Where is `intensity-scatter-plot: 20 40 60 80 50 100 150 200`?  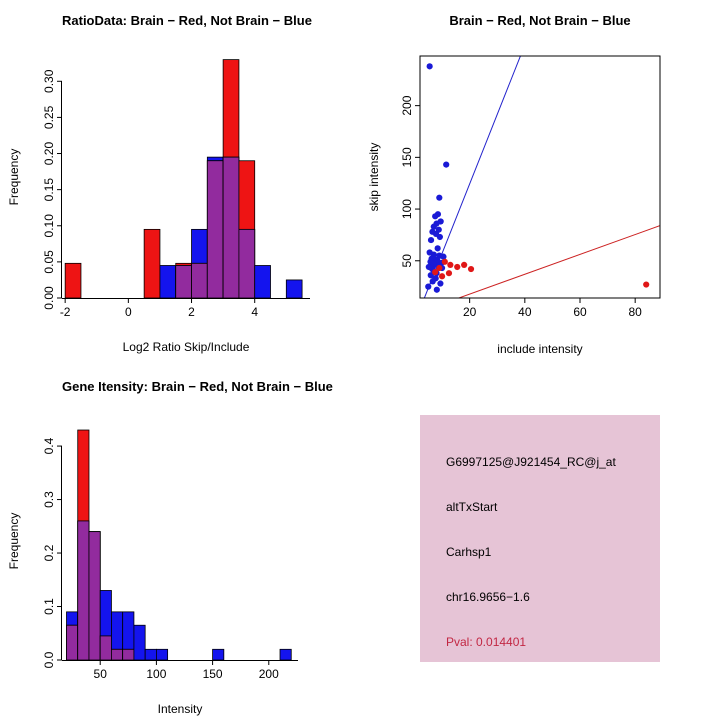 intensity-scatter-plot: 20 40 60 80 50 100 150 200 is located at coordinates (530, 187).